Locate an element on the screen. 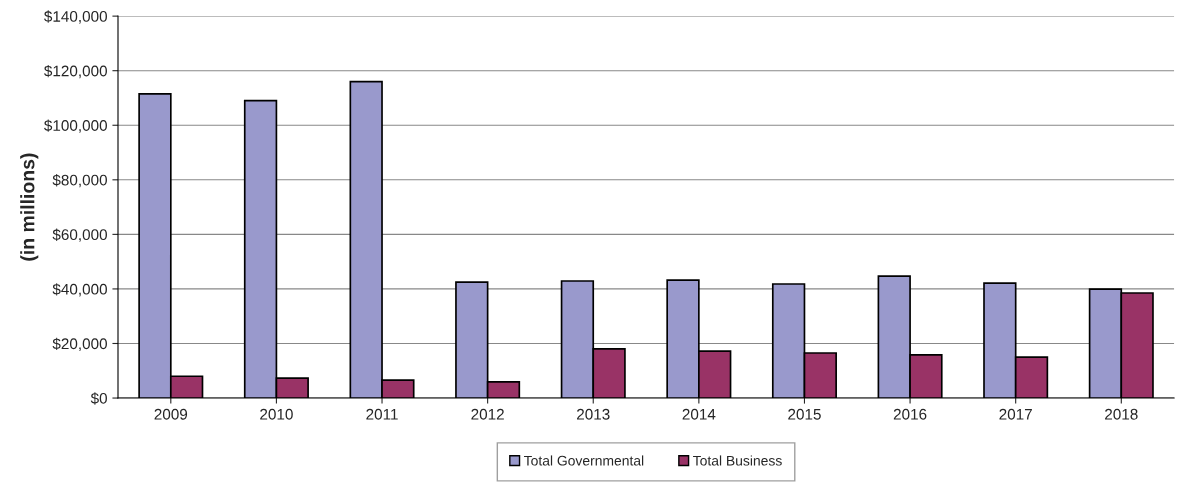  x-tick-label: 2014 is located at coordinates (699, 414).